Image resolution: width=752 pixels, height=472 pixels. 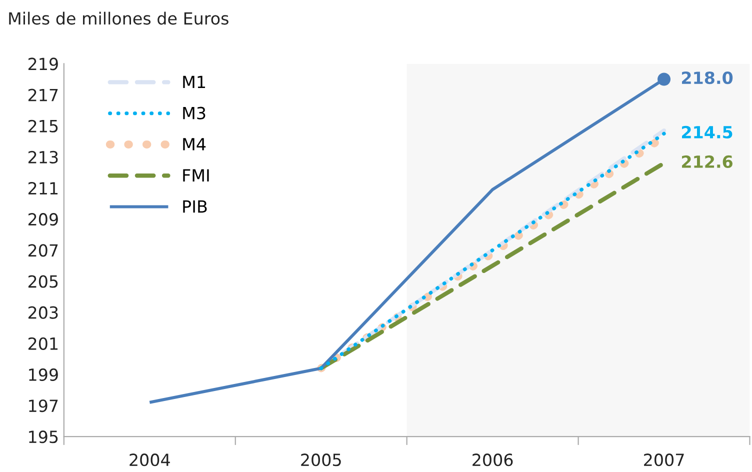 I want to click on y-tick-label: 197, so click(x=43, y=405).